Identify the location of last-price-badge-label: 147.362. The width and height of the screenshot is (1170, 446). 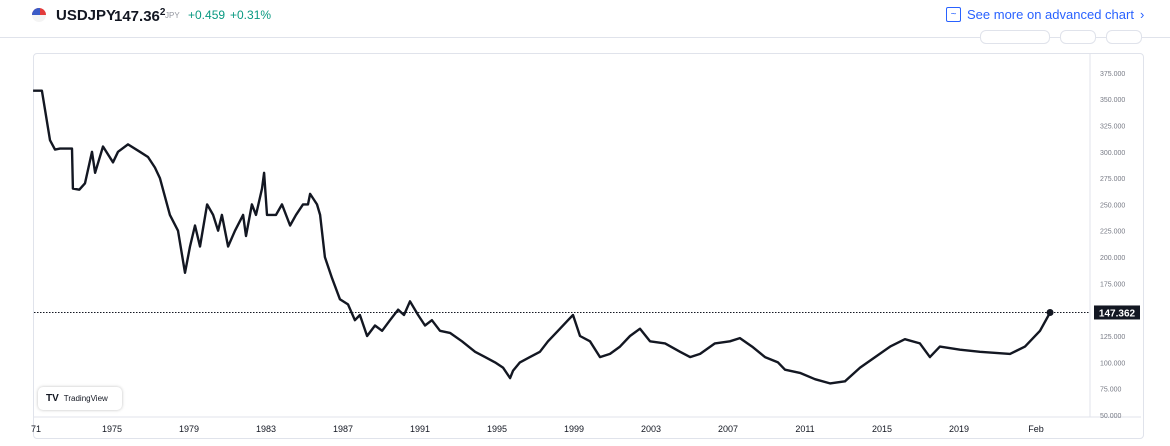
(1117, 313).